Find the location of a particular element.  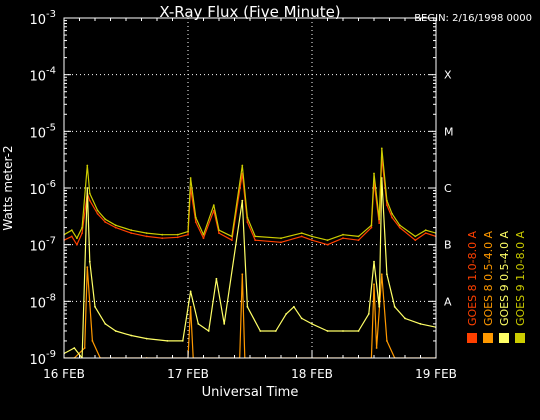

x-tick-label: 16 FEB is located at coordinates (64, 374).